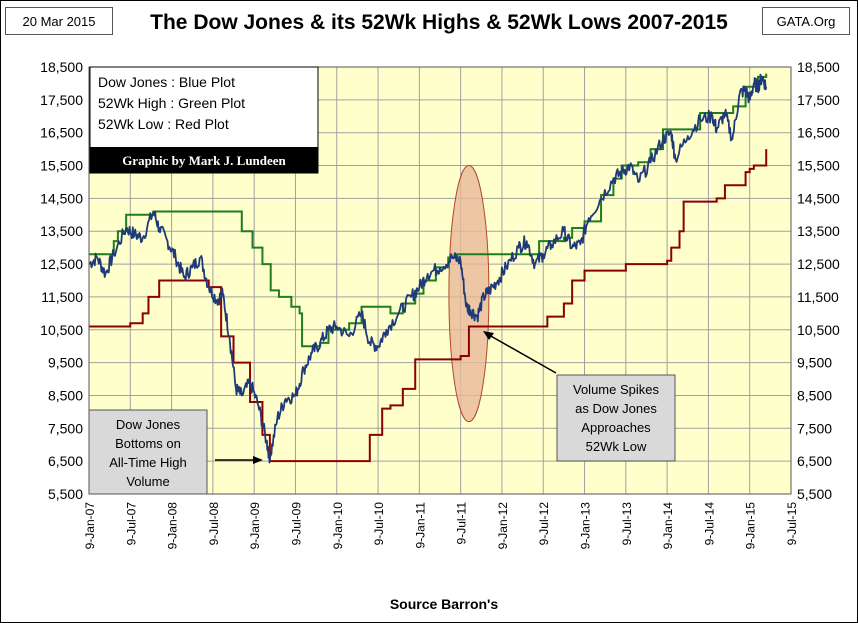 The height and width of the screenshot is (623, 858). Describe the element at coordinates (131, 524) in the screenshot. I see `x-tick-label: 9-Jul-07` at that location.